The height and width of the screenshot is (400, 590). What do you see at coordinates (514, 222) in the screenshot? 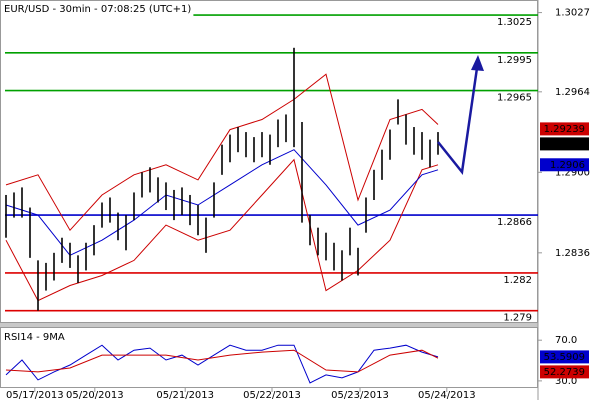
I see `level-label: 1.2866` at bounding box center [514, 222].